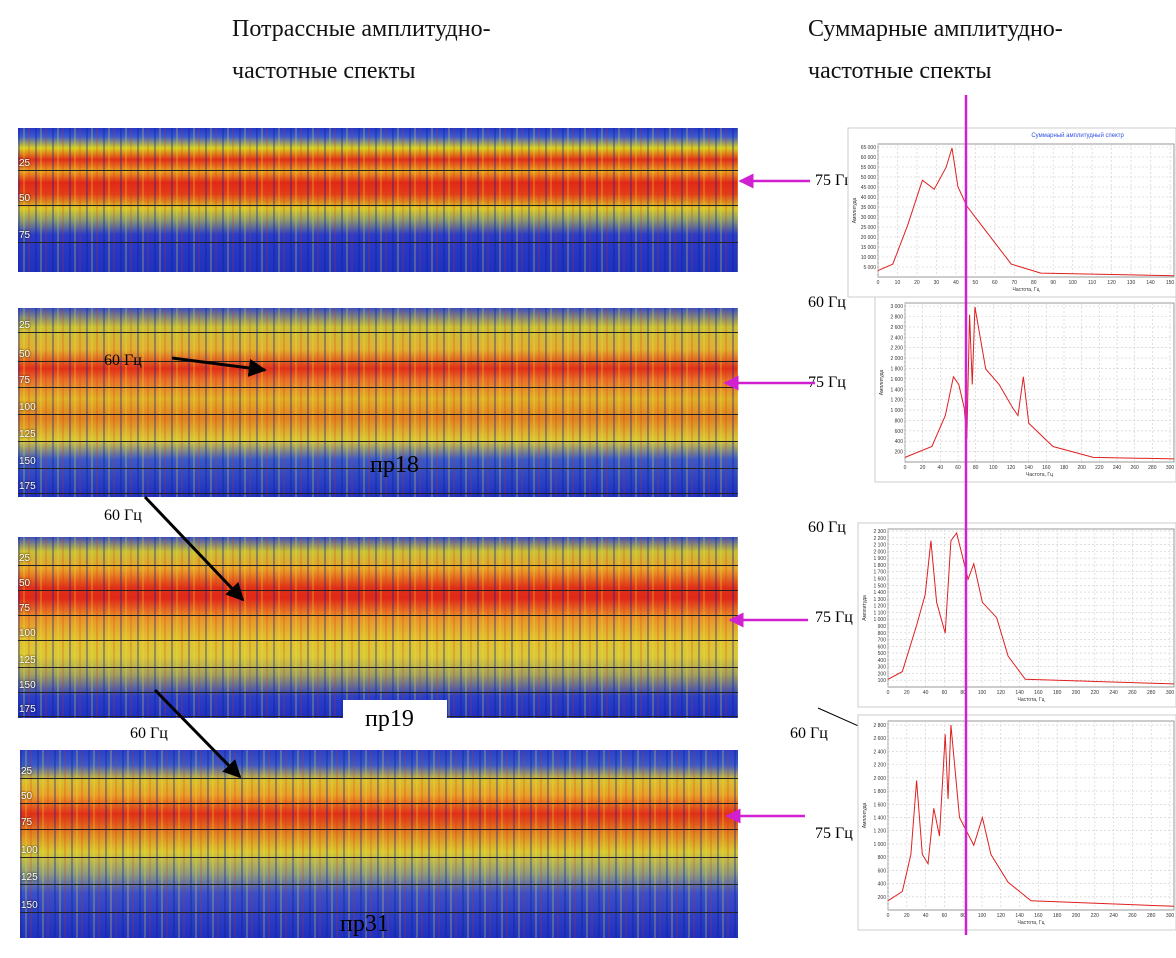 The image size is (1176, 958). What do you see at coordinates (879, 752) in the screenshot?
I see `y-tick-label: 2 400` at bounding box center [879, 752].